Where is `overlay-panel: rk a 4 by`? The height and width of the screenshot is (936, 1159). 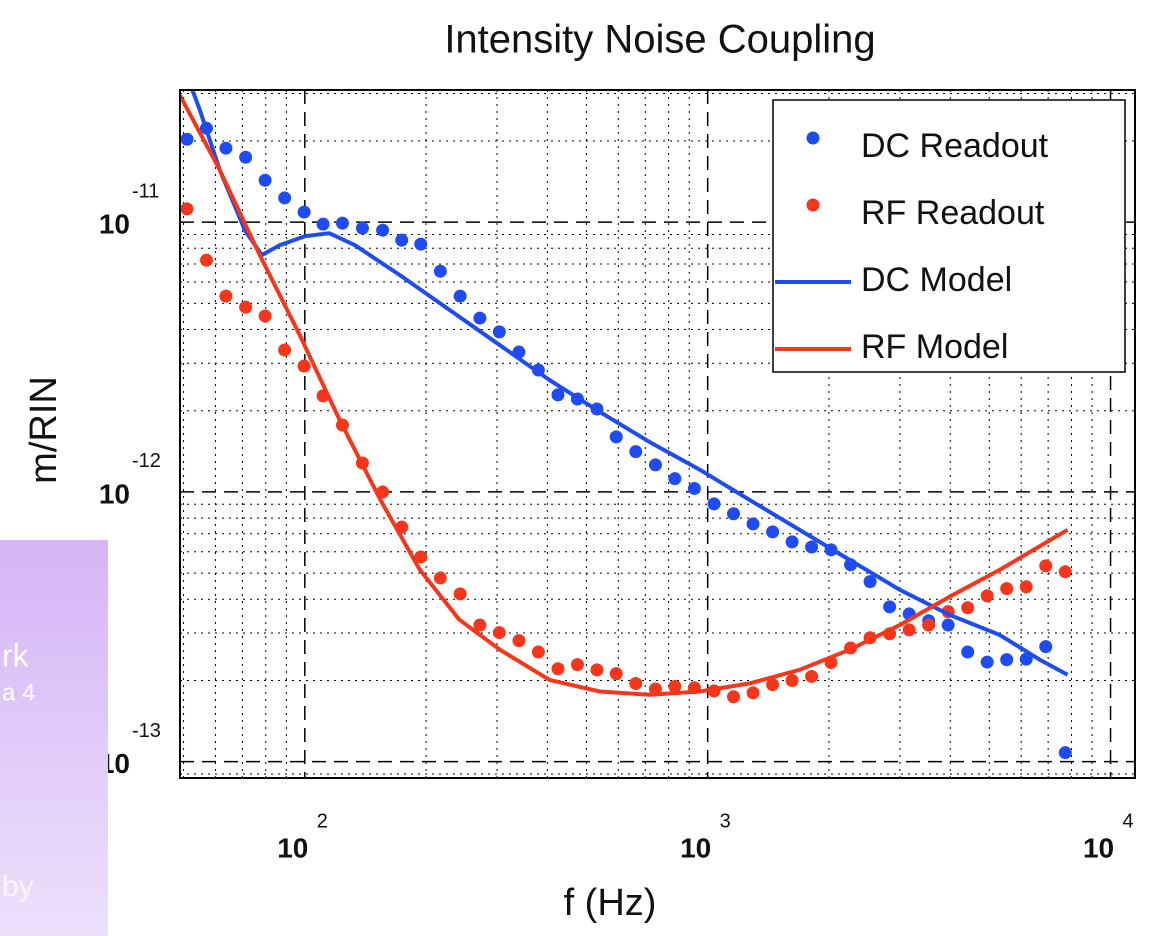
overlay-panel: rk a 4 by is located at coordinates (54, 738).